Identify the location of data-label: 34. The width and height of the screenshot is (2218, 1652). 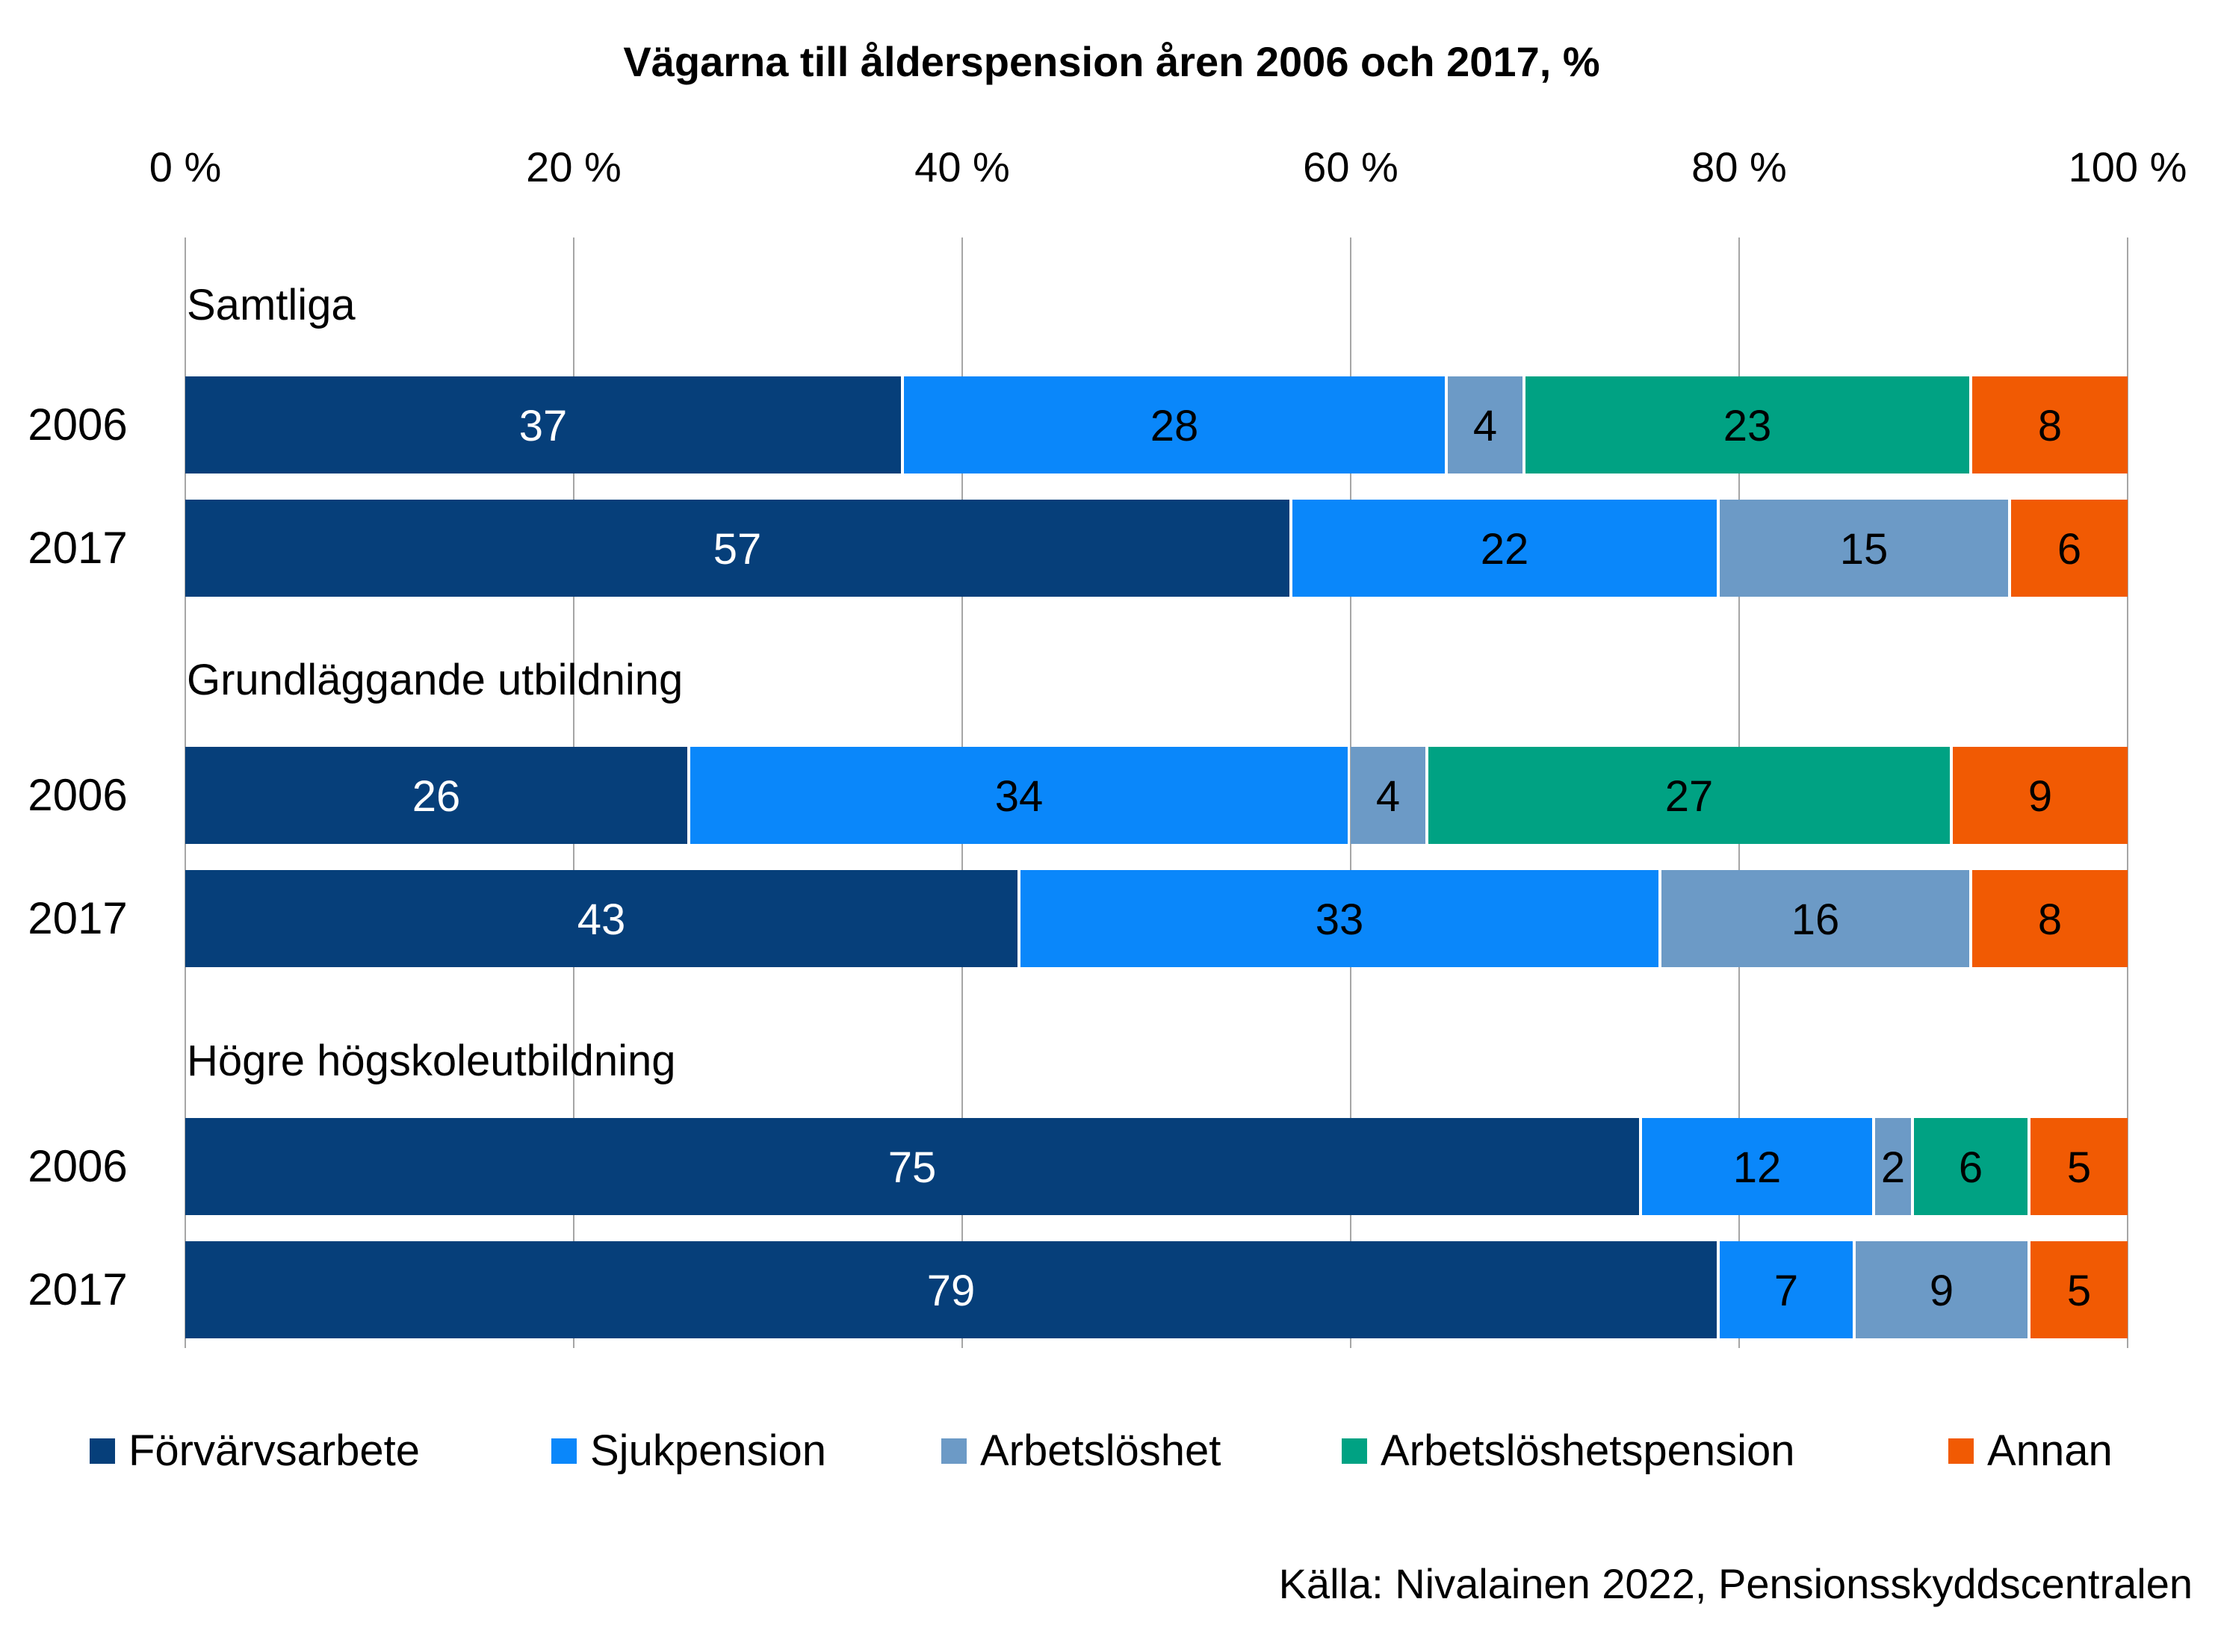
(1019, 796).